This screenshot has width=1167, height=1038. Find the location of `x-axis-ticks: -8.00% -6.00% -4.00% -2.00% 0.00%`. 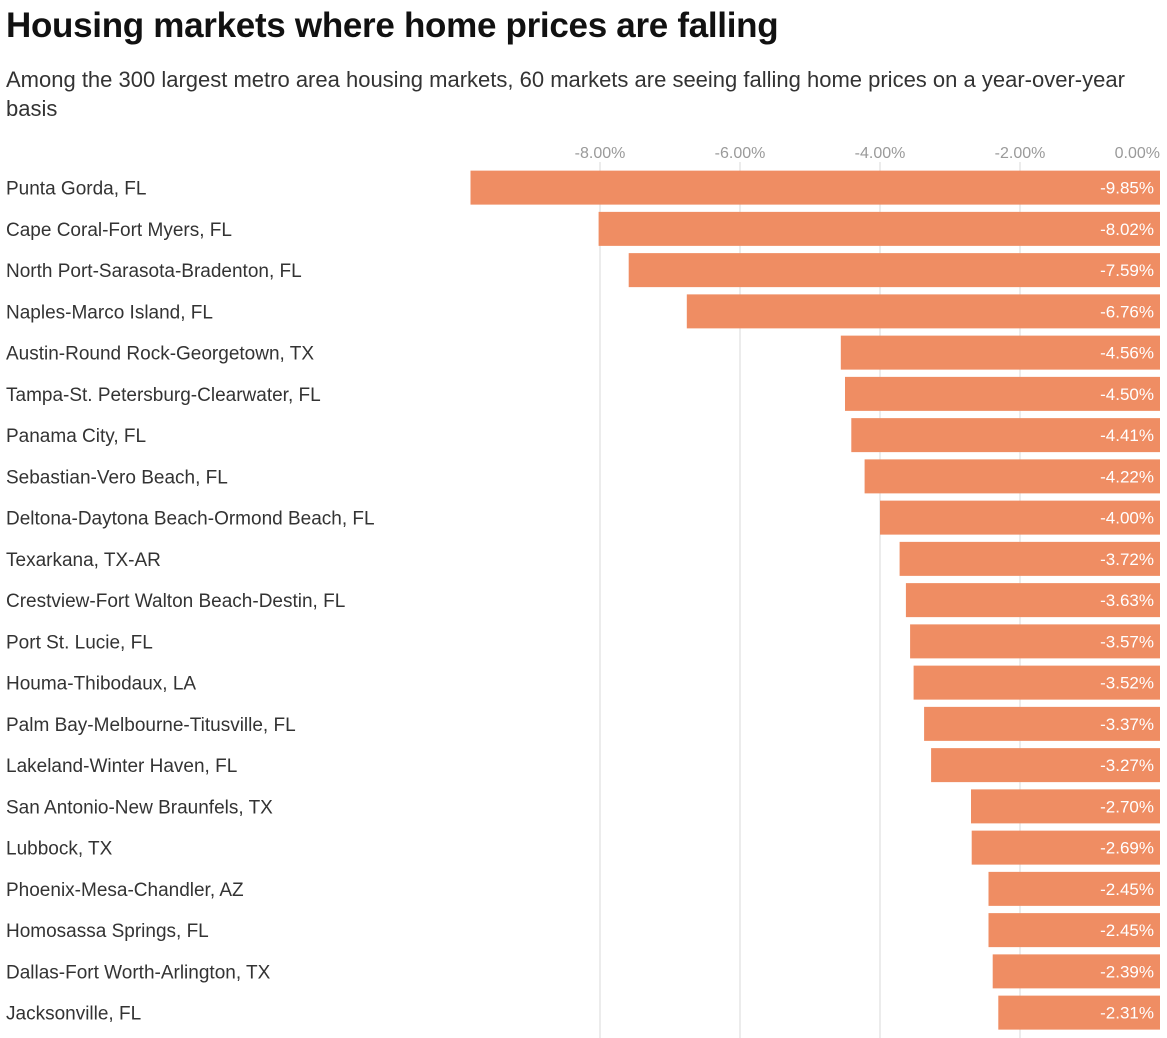

x-axis-ticks: -8.00% -6.00% -4.00% -2.00% 0.00% is located at coordinates (867, 153).